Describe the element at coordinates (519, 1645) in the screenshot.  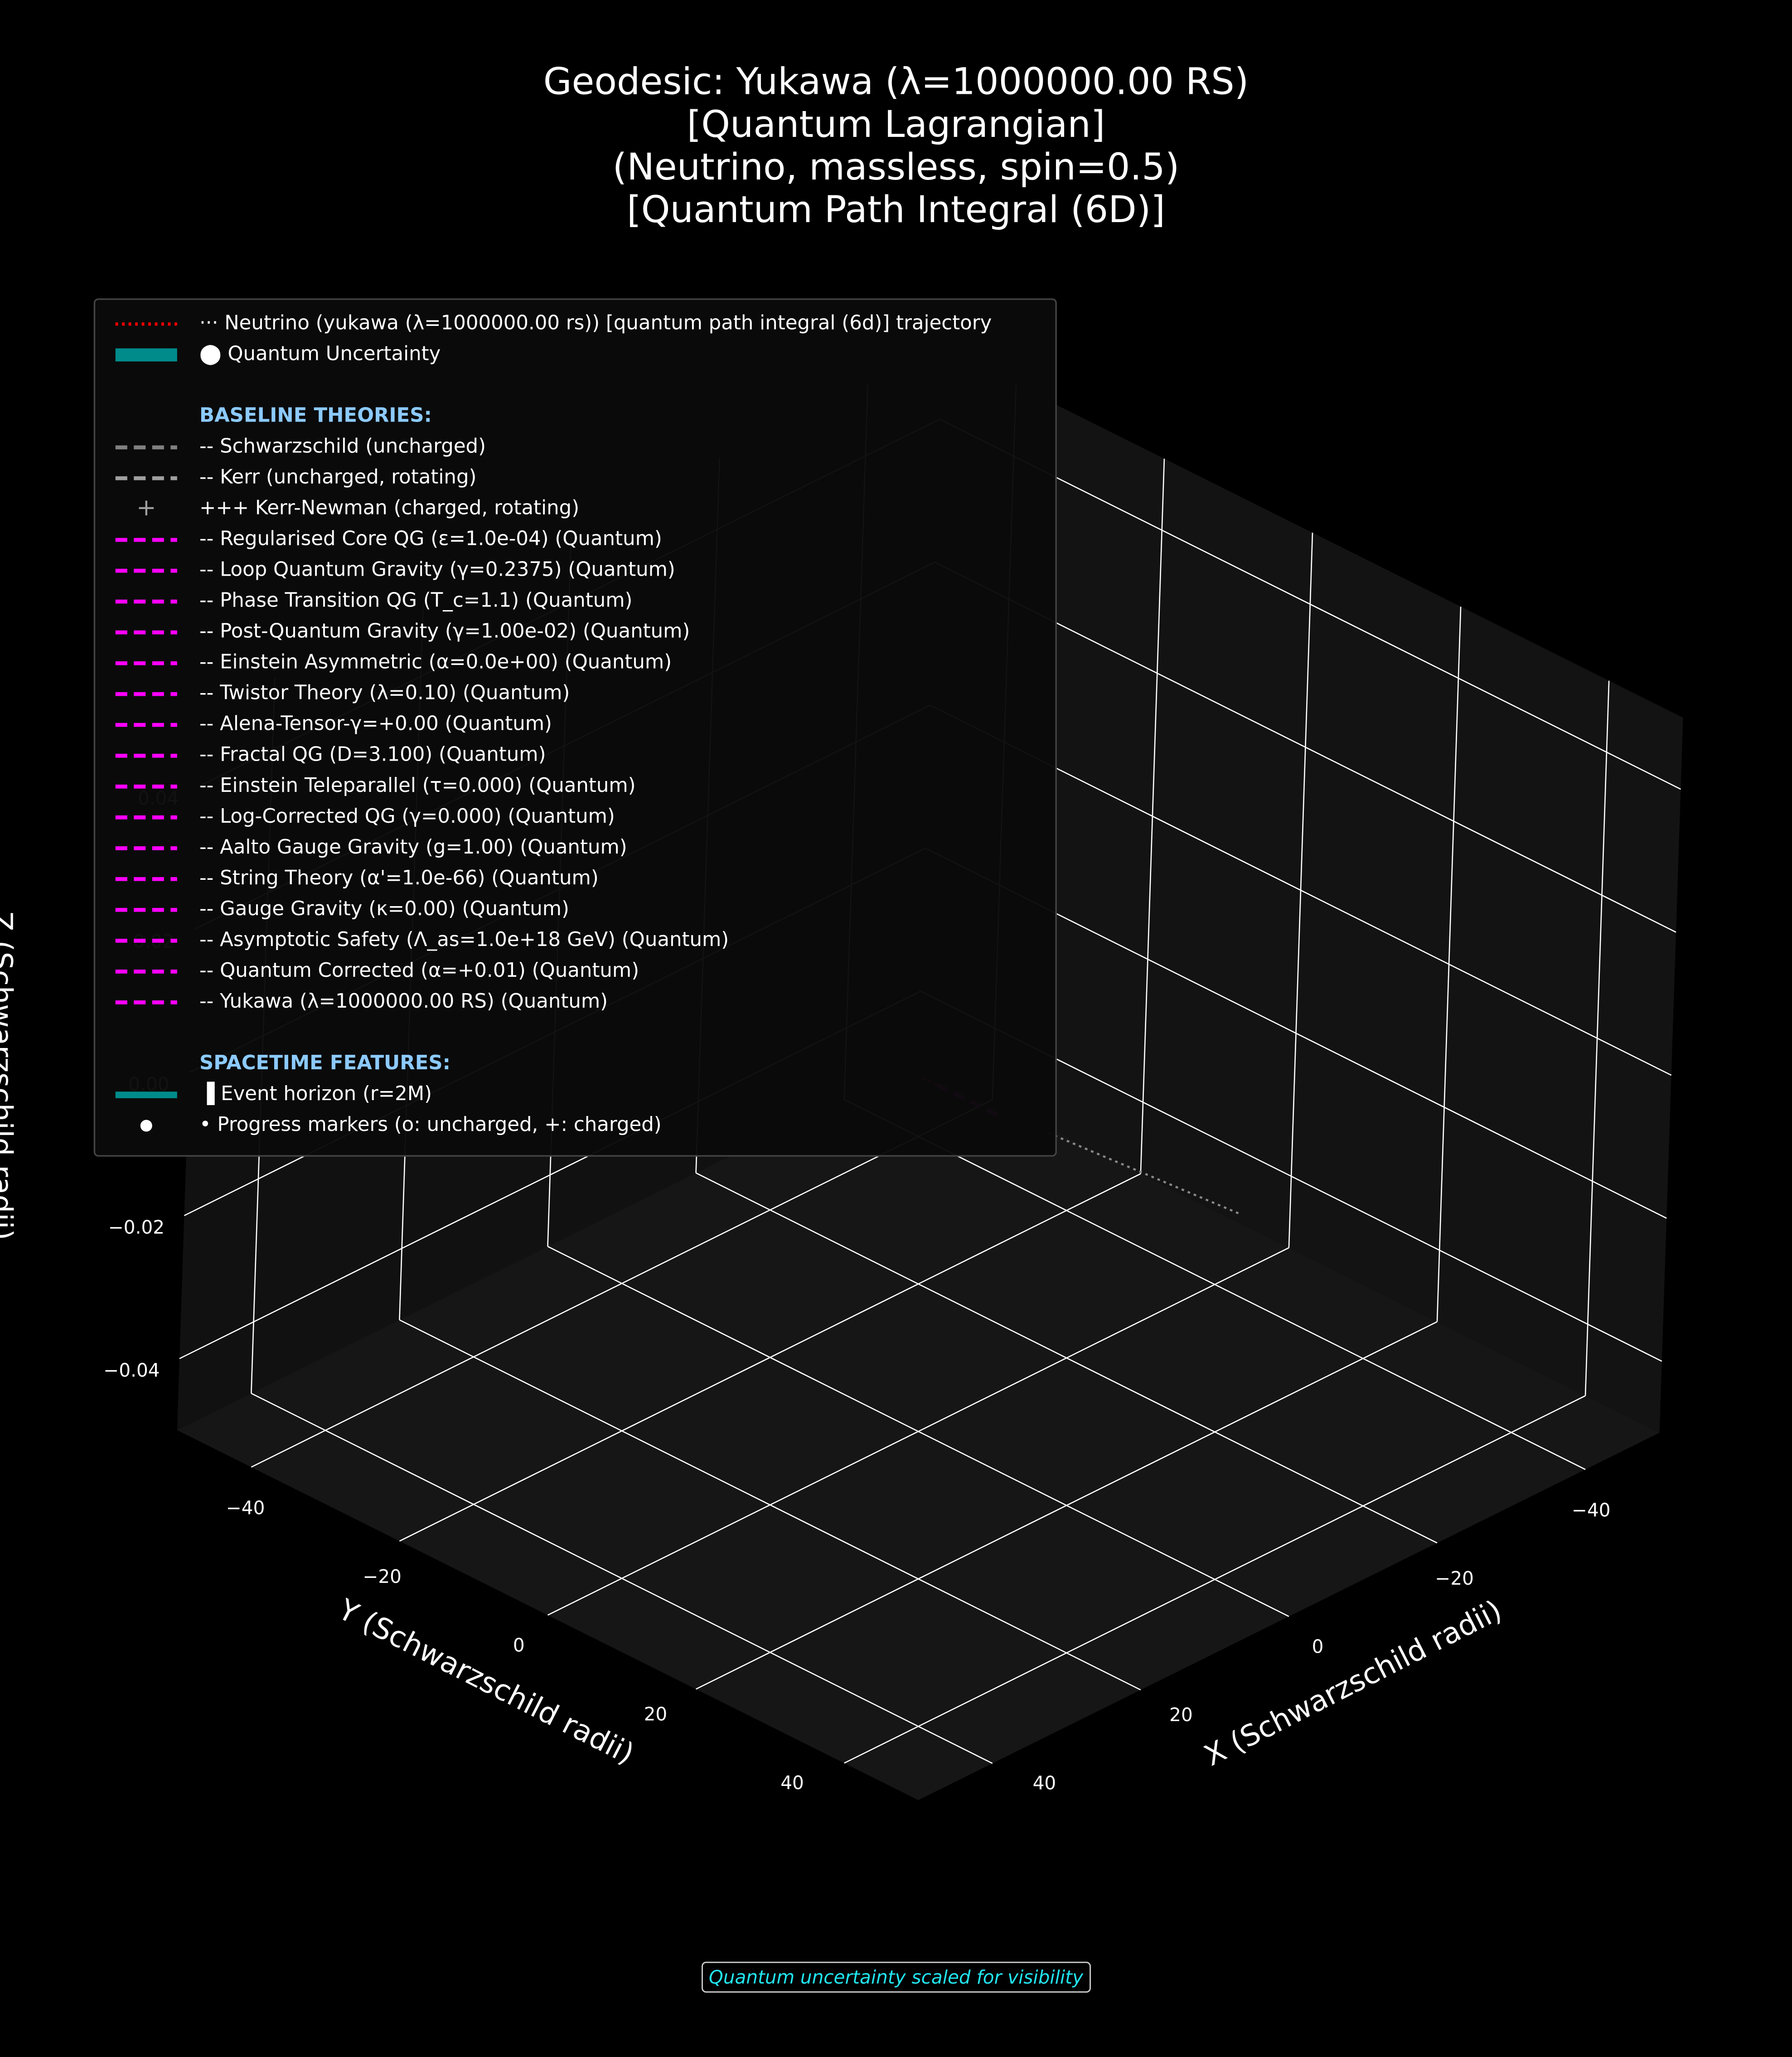
I see `y-tick-label: 0` at that location.